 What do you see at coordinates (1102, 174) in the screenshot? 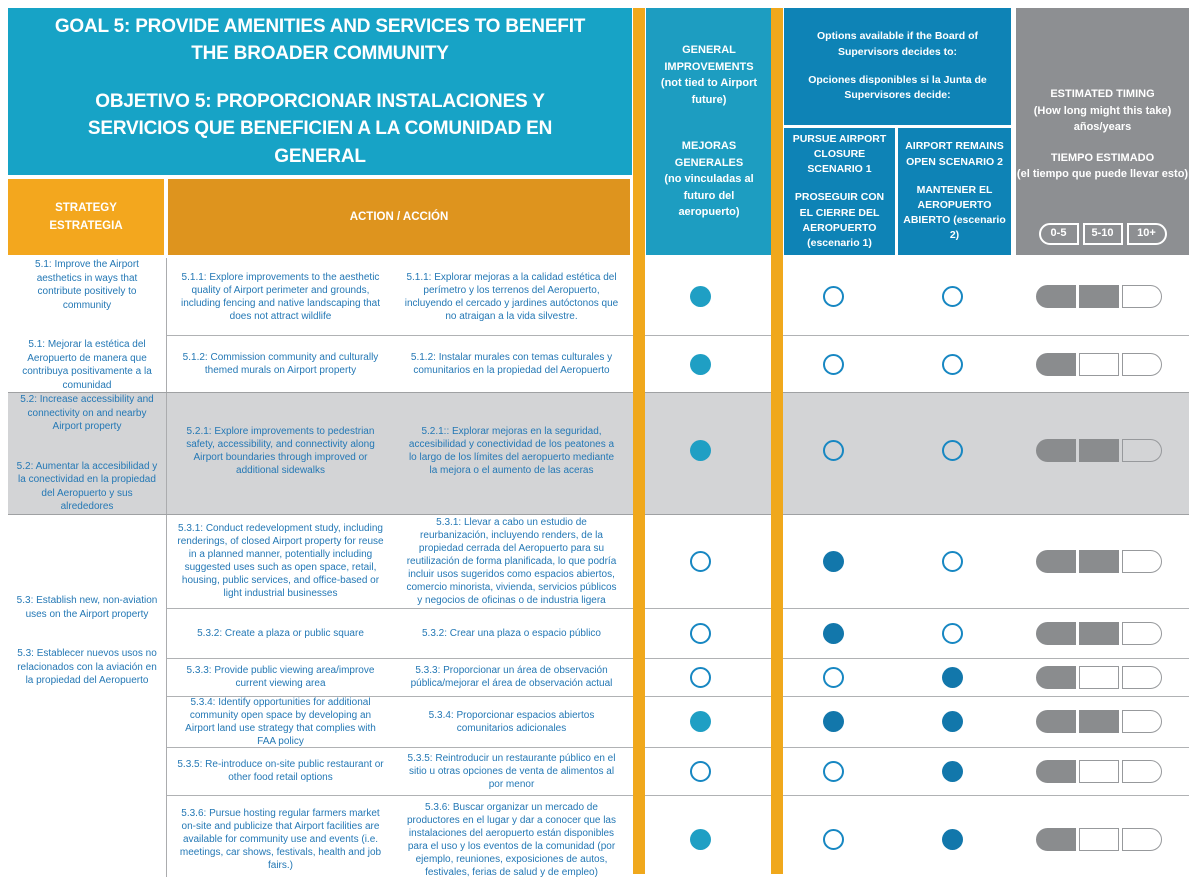
I see `timing-subtitle-es: (el tiempo que puede llevar esto)` at bounding box center [1102, 174].